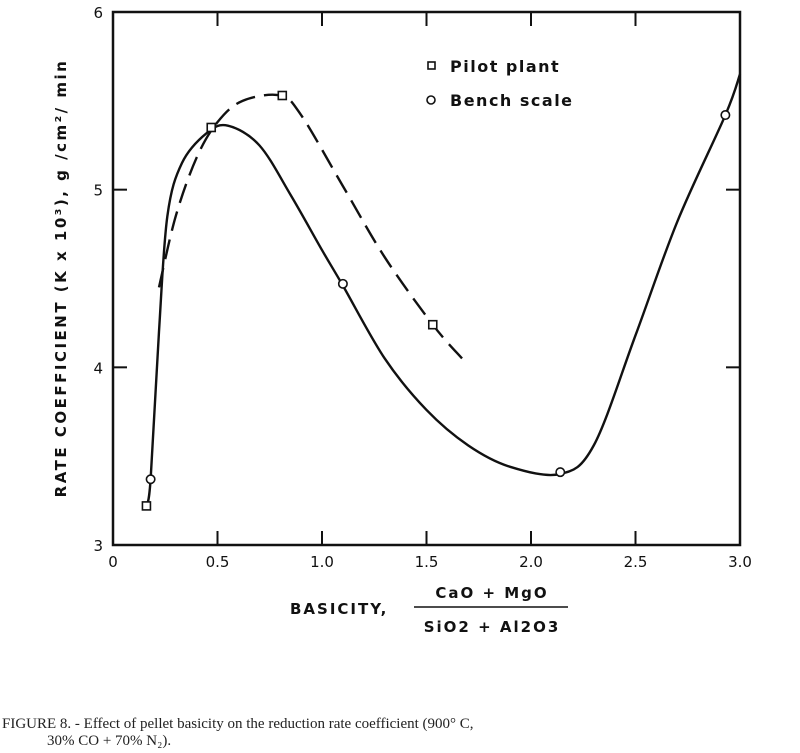 The image size is (800, 753). Describe the element at coordinates (512, 100) in the screenshot. I see `legend-bench-scale: Bench scale` at that location.